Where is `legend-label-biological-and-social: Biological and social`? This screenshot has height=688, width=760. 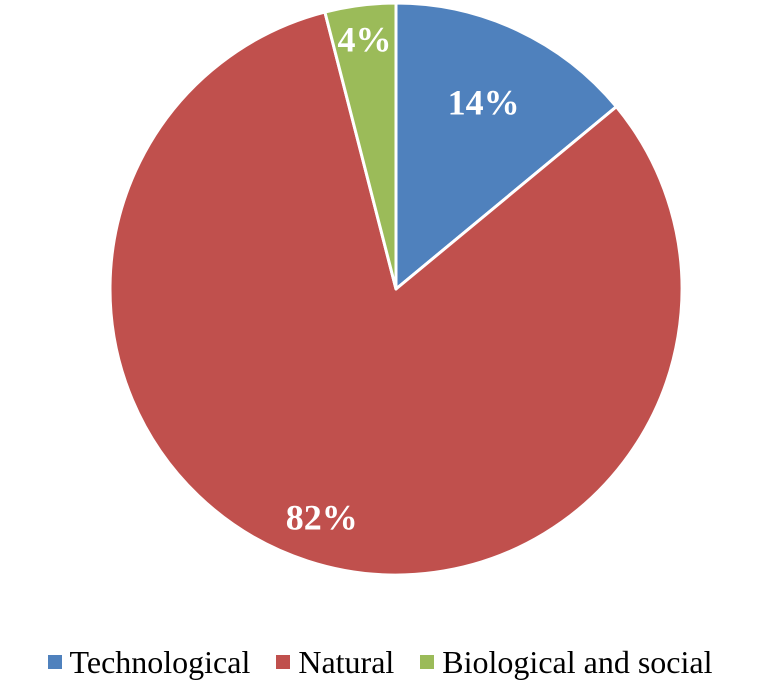 legend-label-biological-and-social: Biological and social is located at coordinates (577, 661).